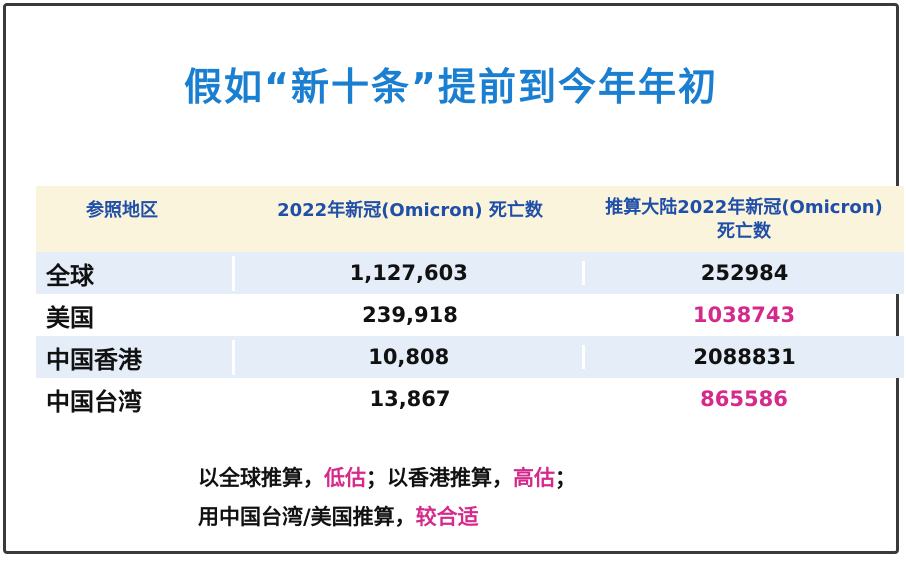  Describe the element at coordinates (744, 315) in the screenshot. I see `cell-estimate: 1038743` at that location.